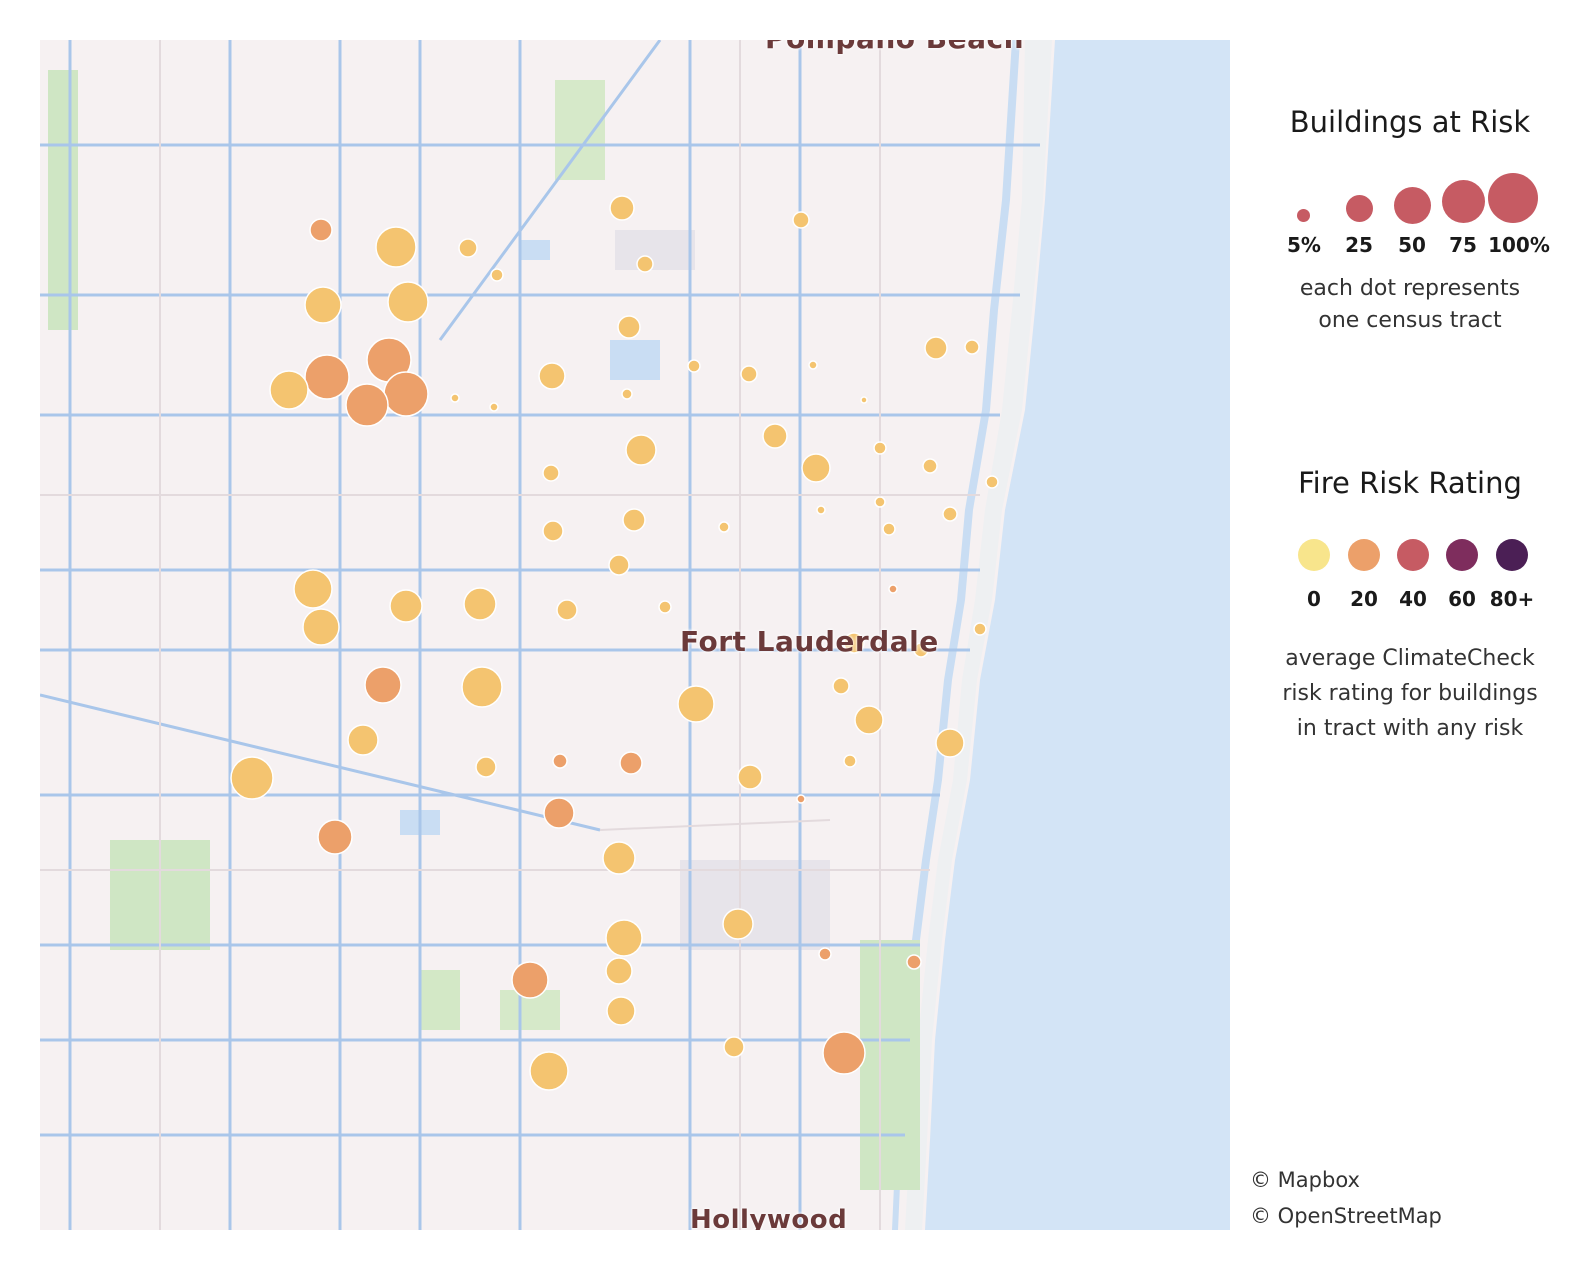 The image size is (1580, 1280). What do you see at coordinates (1410, 693) in the screenshot?
I see `color-caption-2: risk rating for buildings` at bounding box center [1410, 693].